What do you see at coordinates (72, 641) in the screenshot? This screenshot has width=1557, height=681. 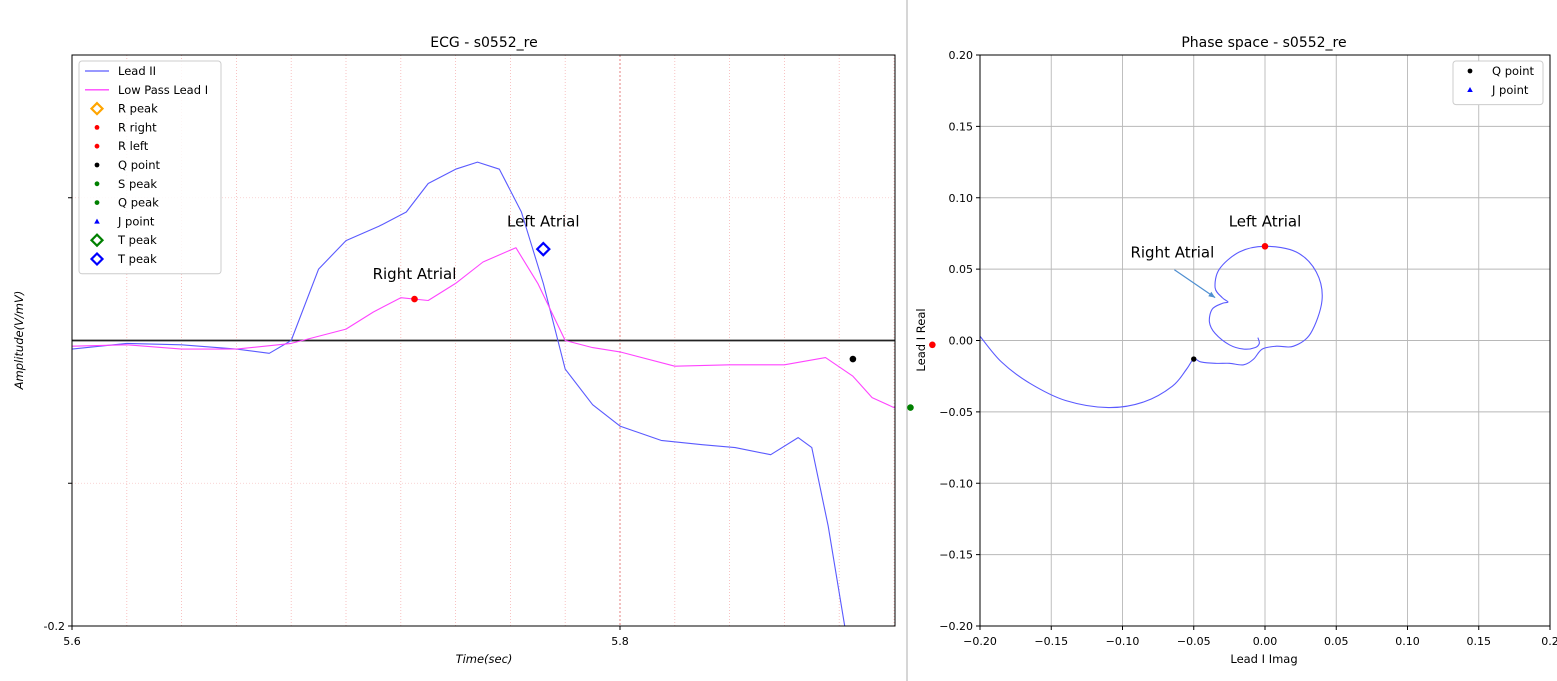 I see `ecg-x-tick-label: 5.6` at bounding box center [72, 641].